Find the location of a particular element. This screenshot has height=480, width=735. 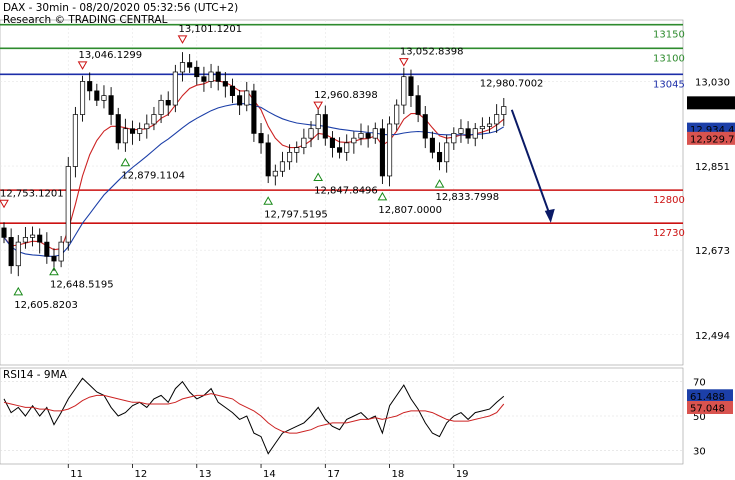

x-axis: 11 12 13 14 17 18 19 is located at coordinates (268, 472).